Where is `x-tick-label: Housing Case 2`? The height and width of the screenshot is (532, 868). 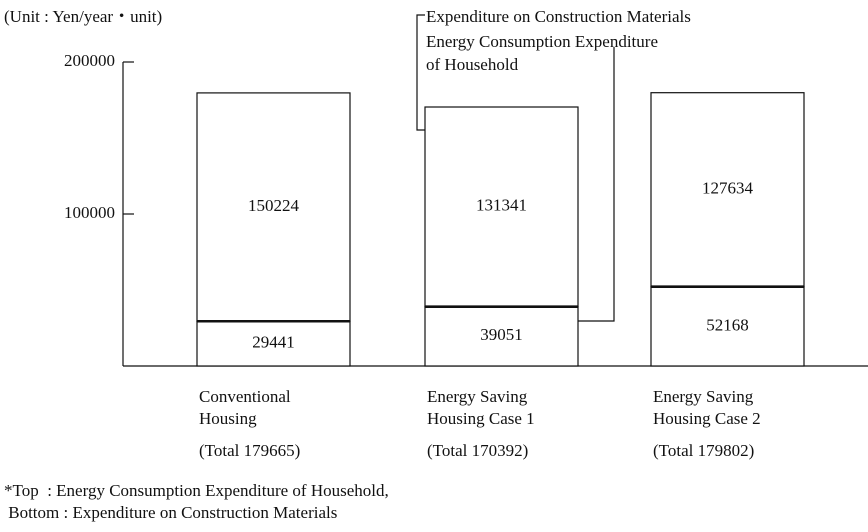
x-tick-label: Housing Case 2 is located at coordinates (707, 418).